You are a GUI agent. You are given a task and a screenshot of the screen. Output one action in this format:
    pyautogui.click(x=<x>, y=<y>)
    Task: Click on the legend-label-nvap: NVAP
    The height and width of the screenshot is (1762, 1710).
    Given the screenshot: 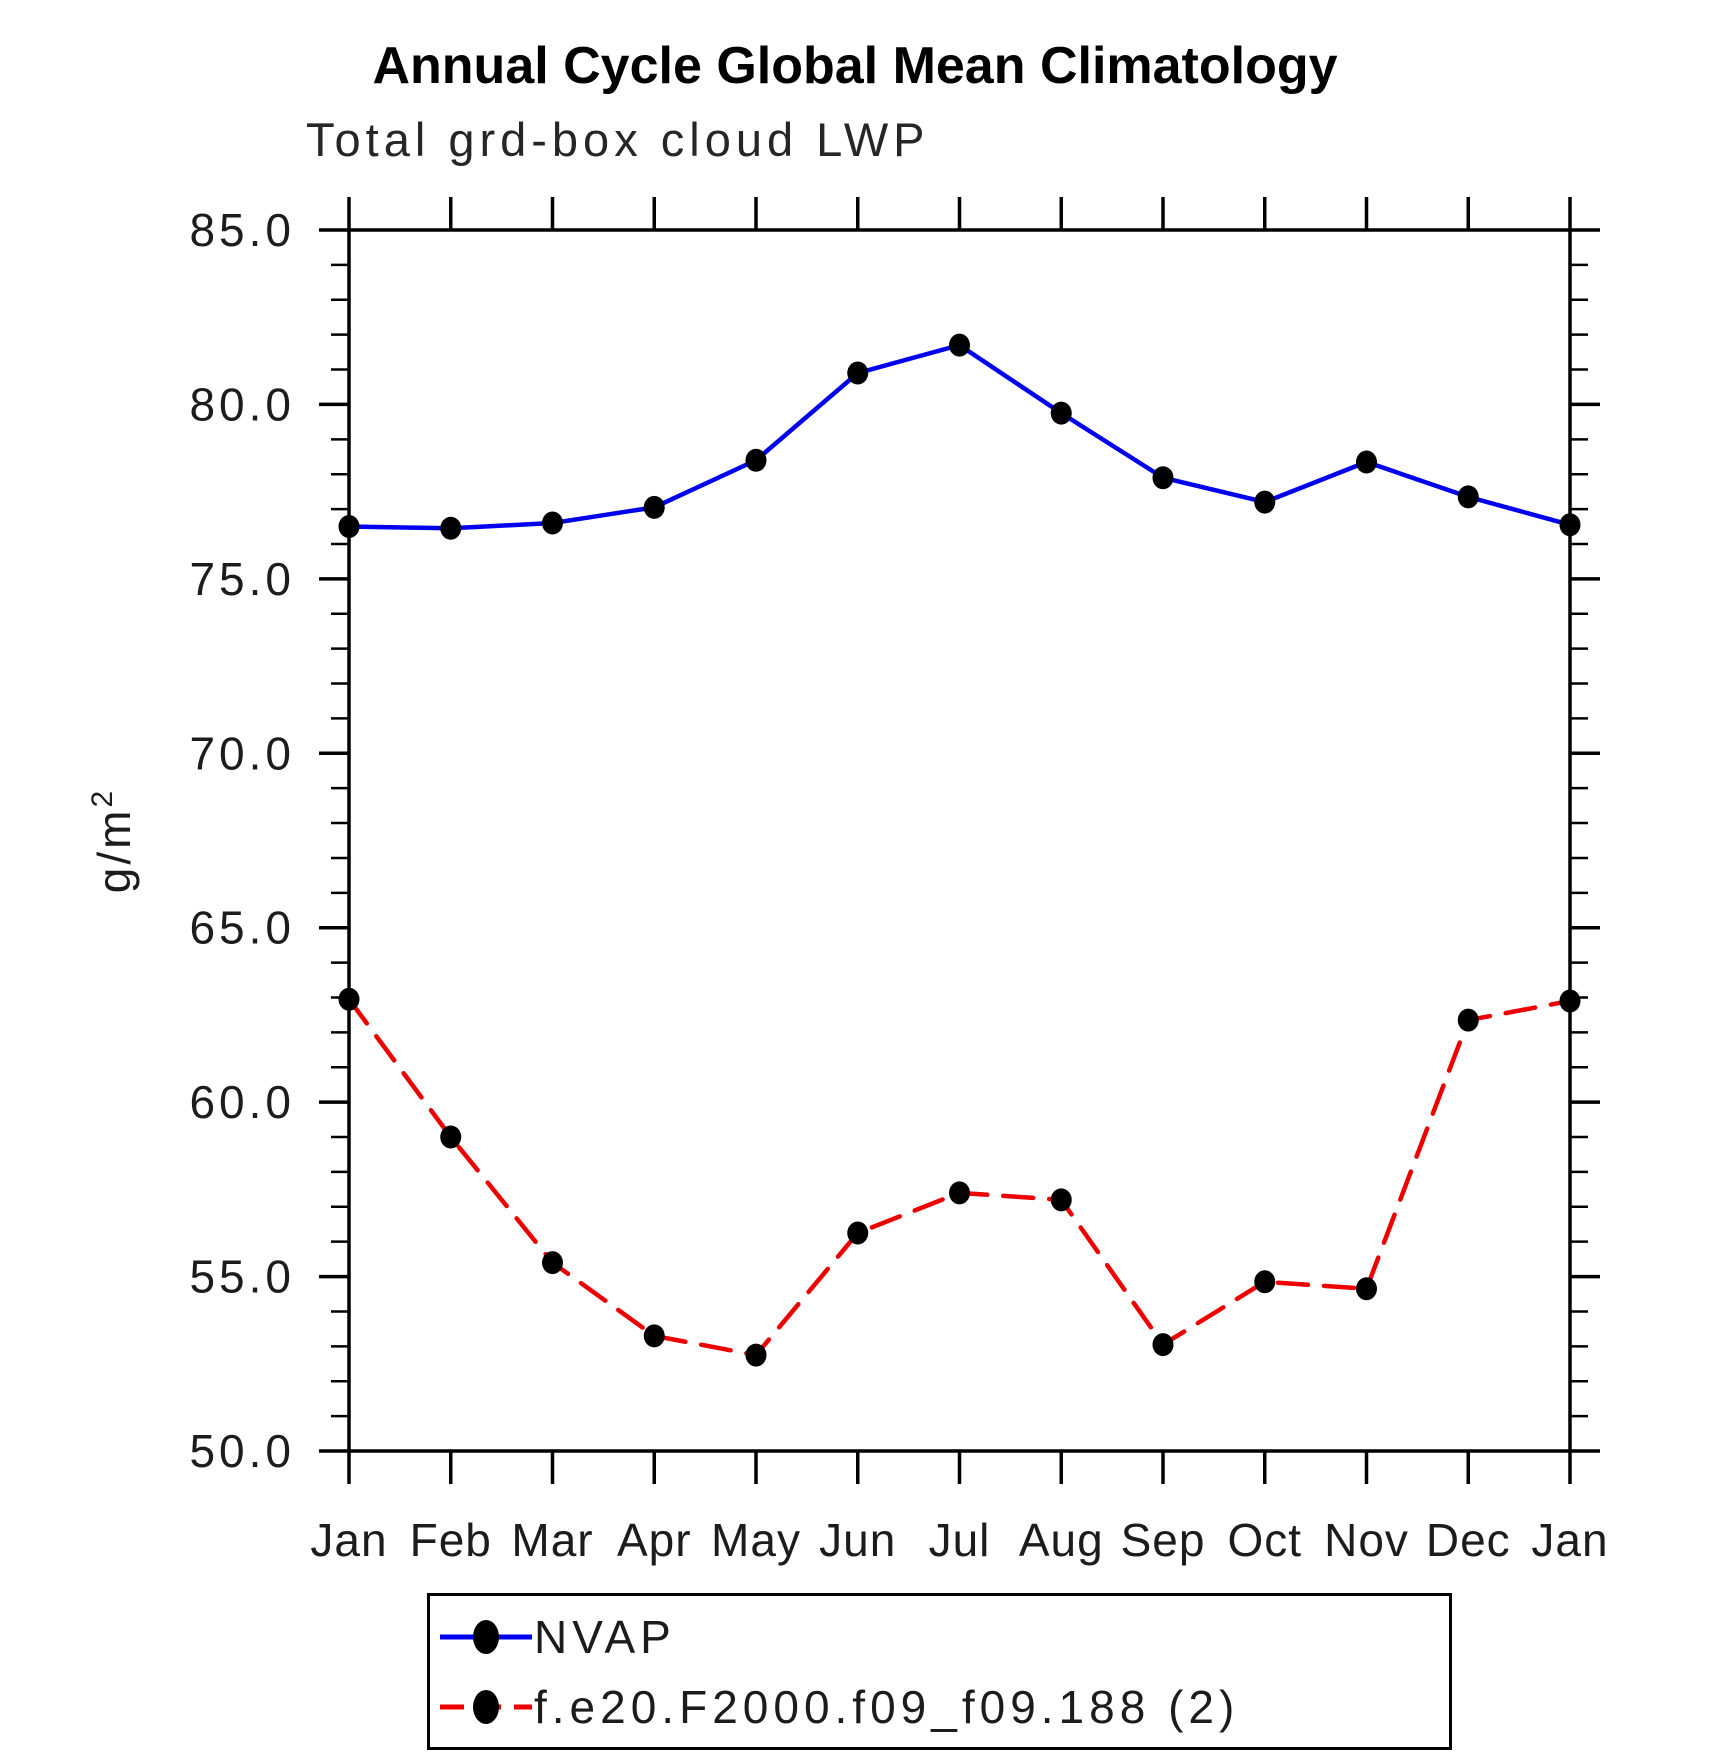 What is the action you would take?
    pyautogui.click(x=605, y=1636)
    